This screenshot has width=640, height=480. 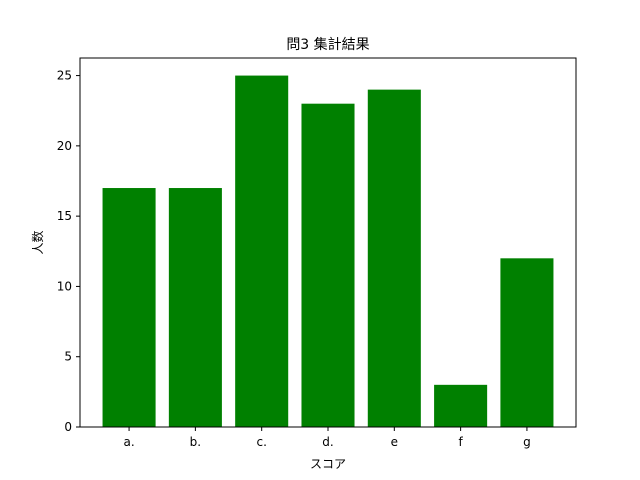 I want to click on x-tick-label-4: e, so click(x=394, y=442).